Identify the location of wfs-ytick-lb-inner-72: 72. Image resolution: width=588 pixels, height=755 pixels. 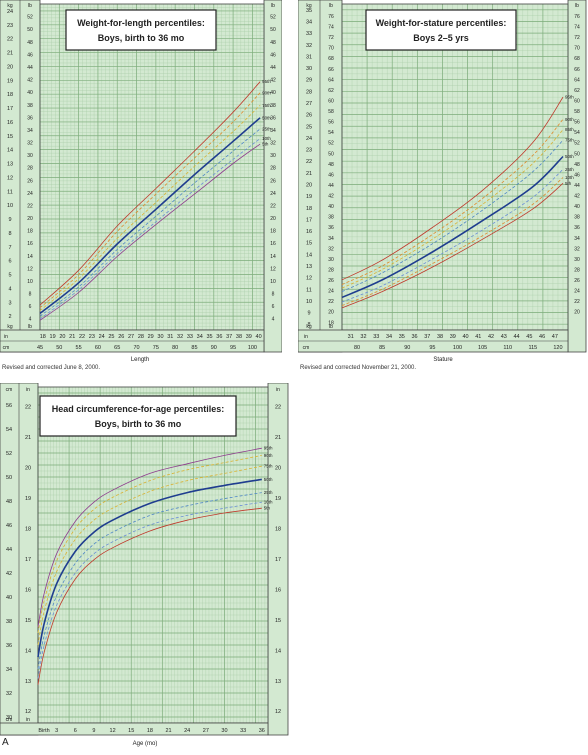
(331, 38).